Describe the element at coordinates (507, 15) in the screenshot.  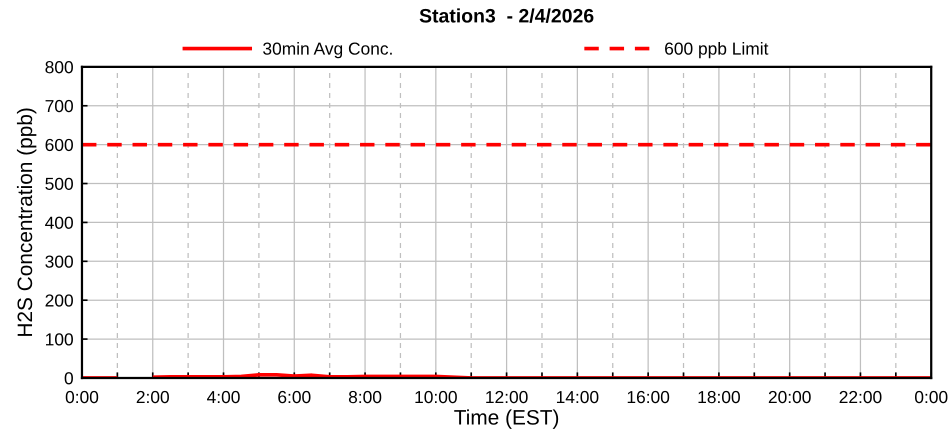
I see `chart-title: Station3 - 2/4/2026` at that location.